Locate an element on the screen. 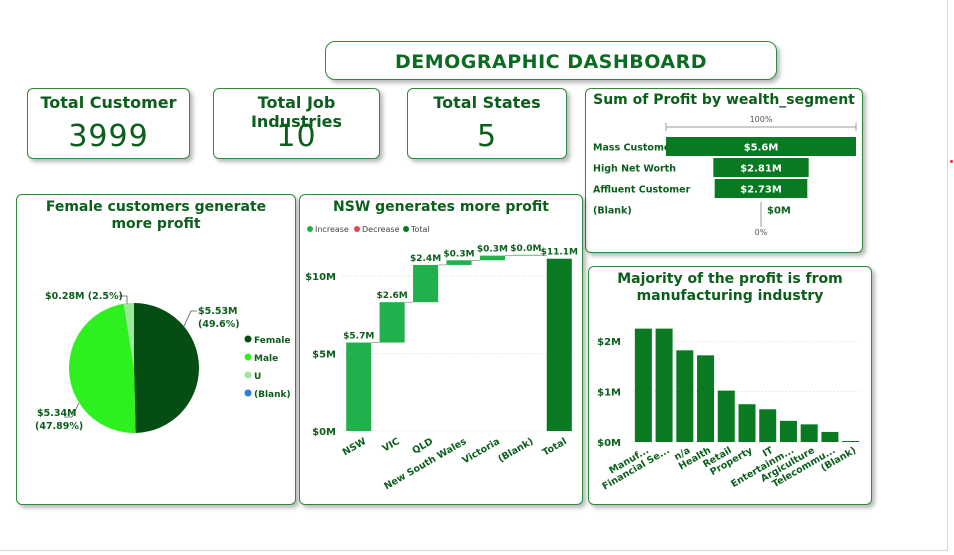 The image size is (954, 555). data-label: $5.34M is located at coordinates (57, 413).